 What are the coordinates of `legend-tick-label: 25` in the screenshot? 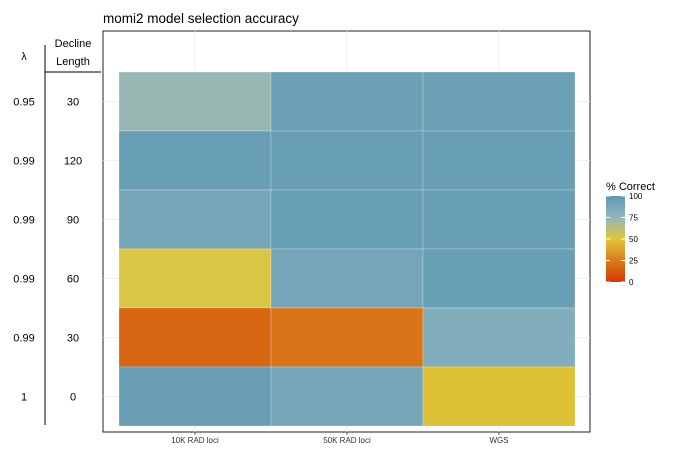 It's located at (633, 261).